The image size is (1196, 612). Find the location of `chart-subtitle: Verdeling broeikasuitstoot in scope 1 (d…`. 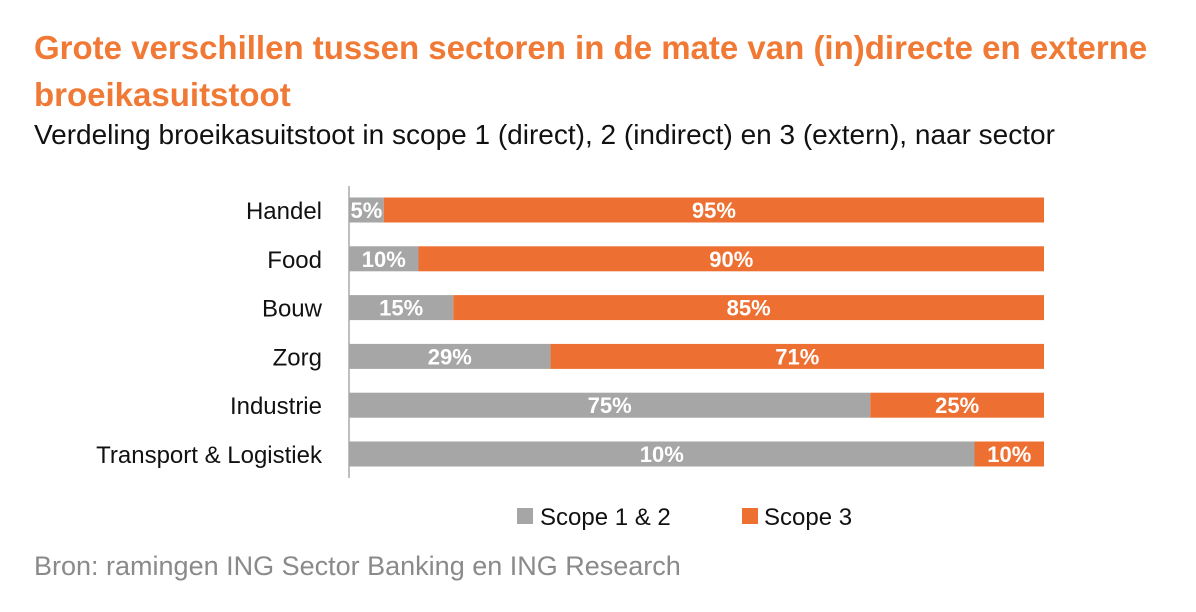

chart-subtitle: Verdeling broeikasuitstoot in scope 1 (d… is located at coordinates (544, 134).